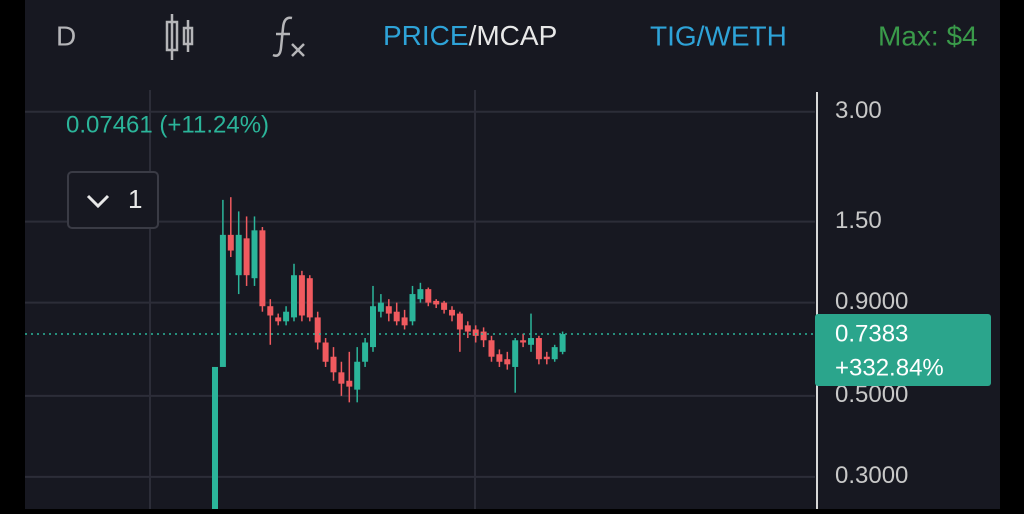 This screenshot has width=1024, height=514. What do you see at coordinates (871, 333) in the screenshot?
I see `last-price-label: 0.7383` at bounding box center [871, 333].